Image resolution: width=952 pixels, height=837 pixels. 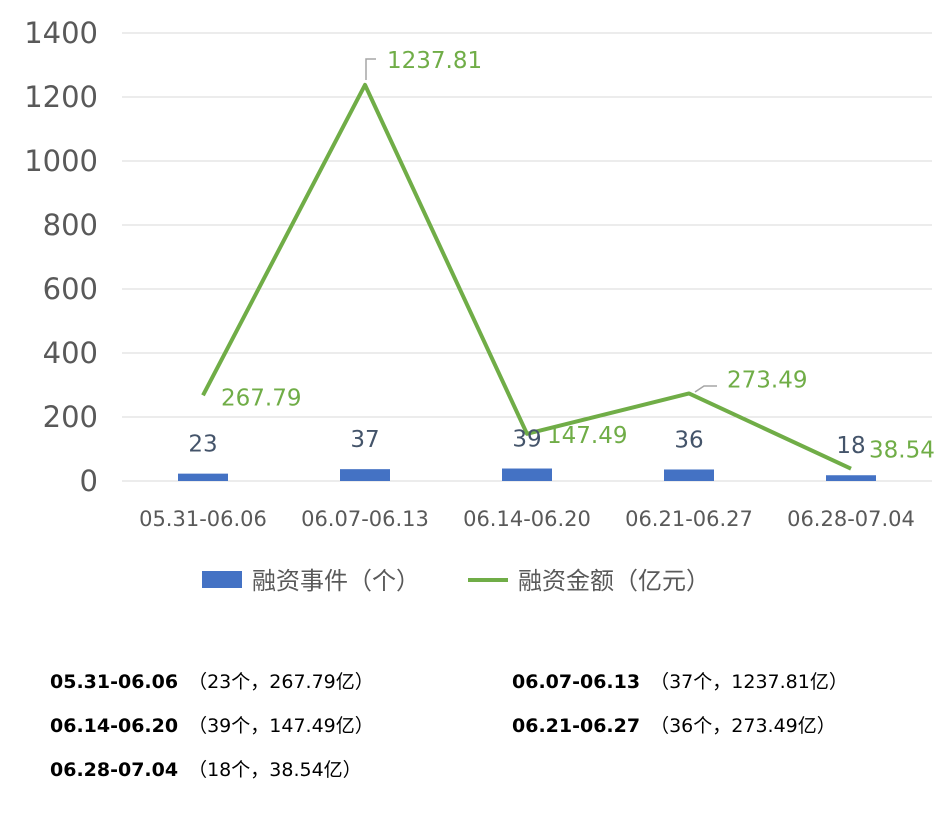 What do you see at coordinates (689, 519) in the screenshot?
I see `x-tick-label: 06.21-06.27` at bounding box center [689, 519].